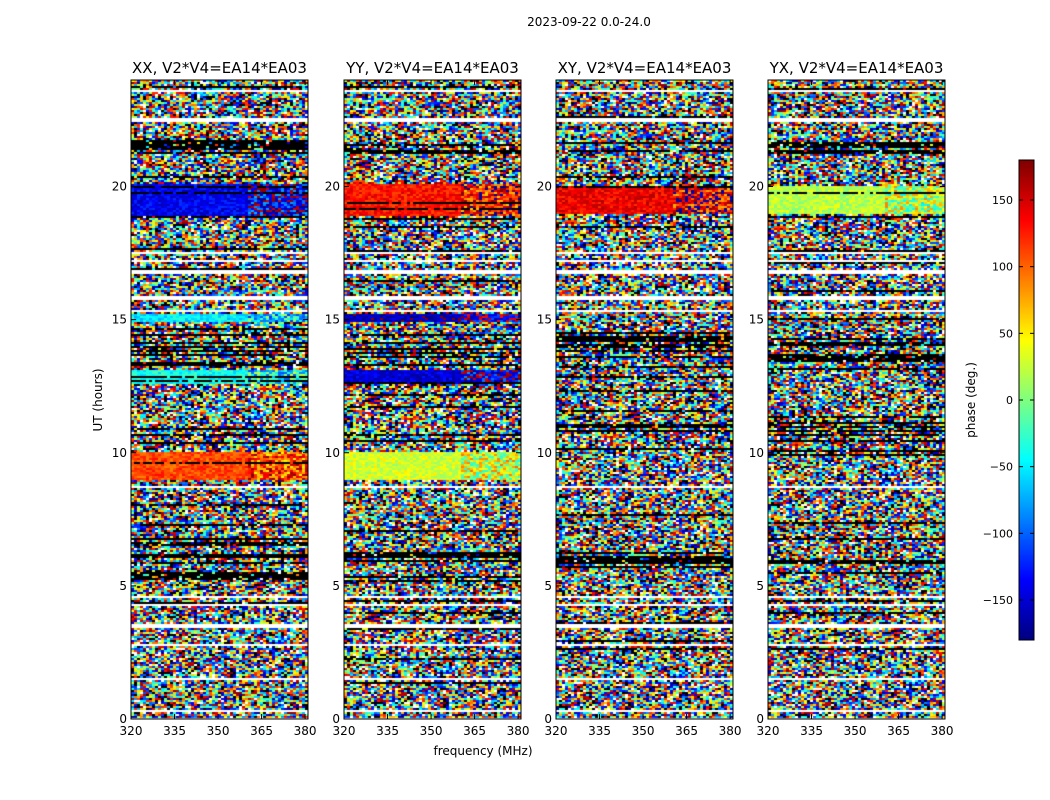  Describe the element at coordinates (432, 68) in the screenshot. I see `panel-title: YY, V2*V4=EA14*EA03` at that location.